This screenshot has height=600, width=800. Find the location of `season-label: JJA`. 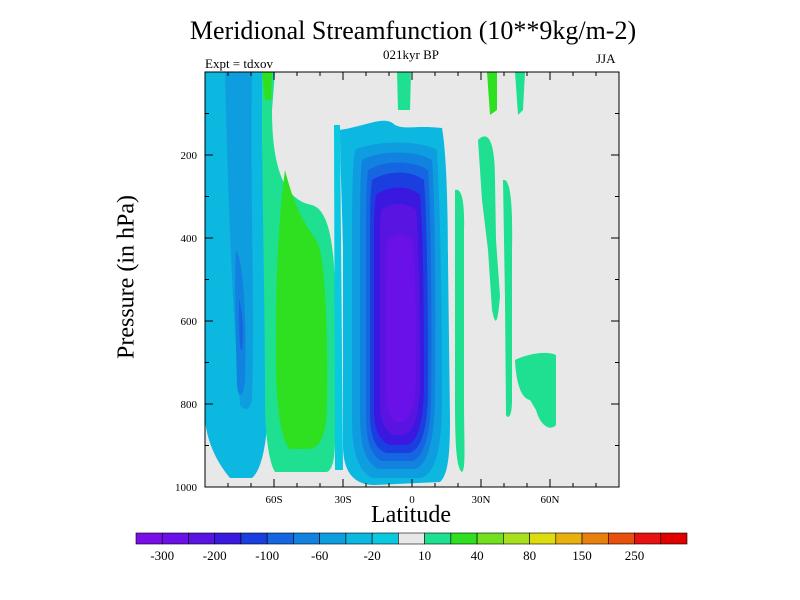

season-label: JJA is located at coordinates (606, 58).